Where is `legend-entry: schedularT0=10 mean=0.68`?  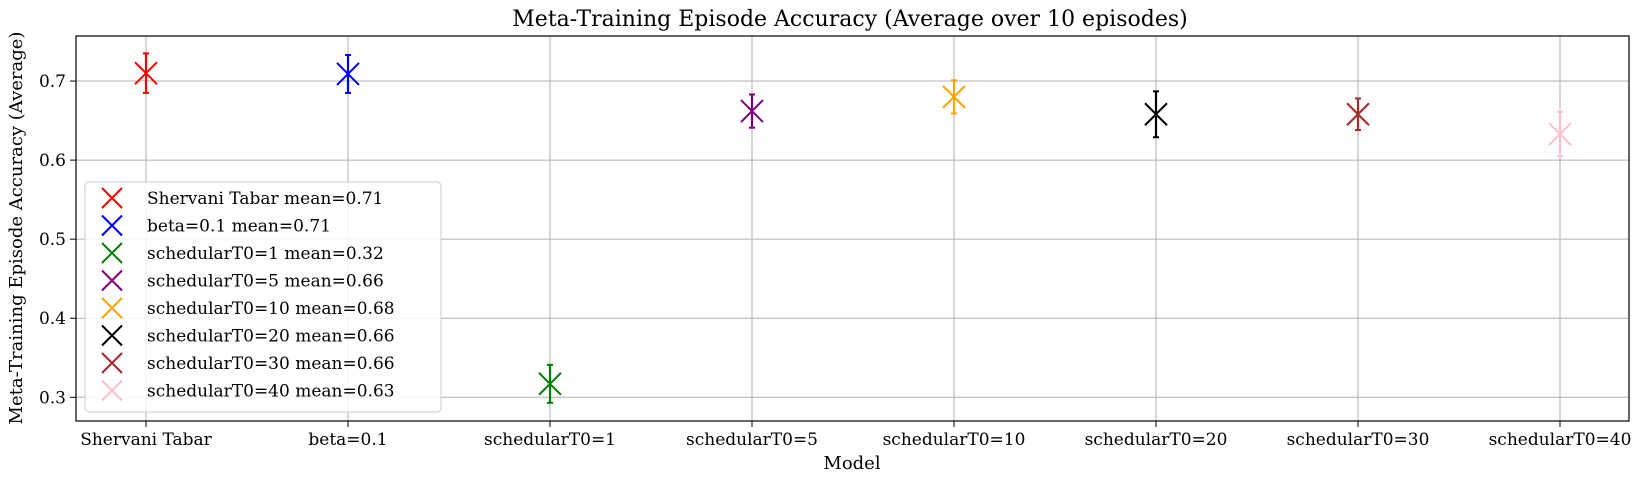
legend-entry: schedularT0=10 mean=0.68 is located at coordinates (248, 308).